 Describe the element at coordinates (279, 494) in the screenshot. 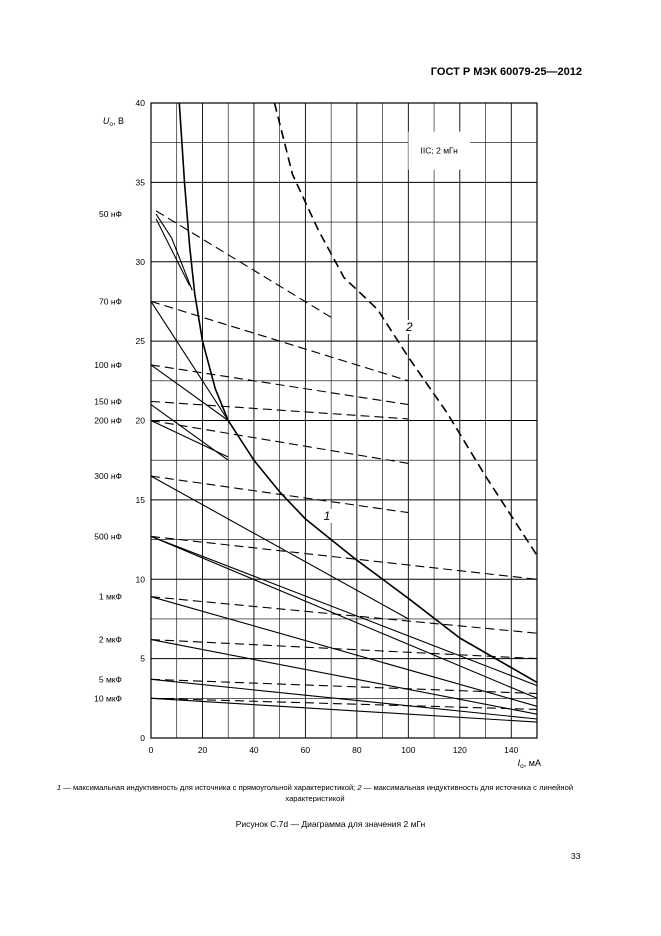

I see `series-c300-dashed` at that location.